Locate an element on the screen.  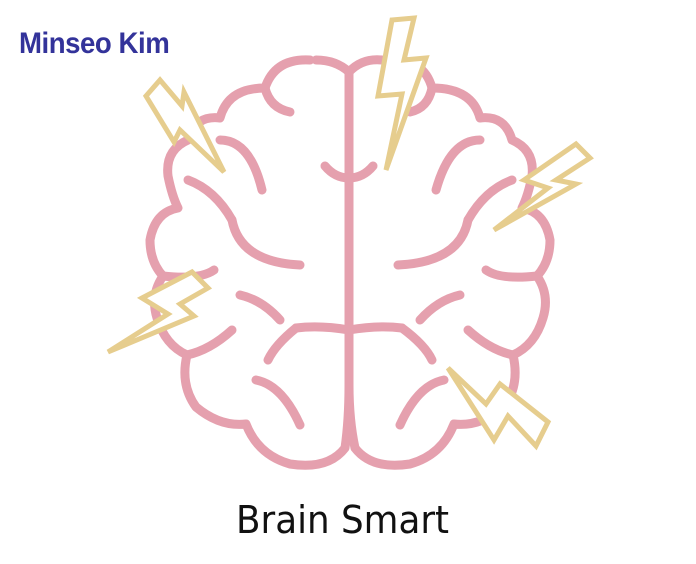
brain-top-left is located at coordinates (332, 66).